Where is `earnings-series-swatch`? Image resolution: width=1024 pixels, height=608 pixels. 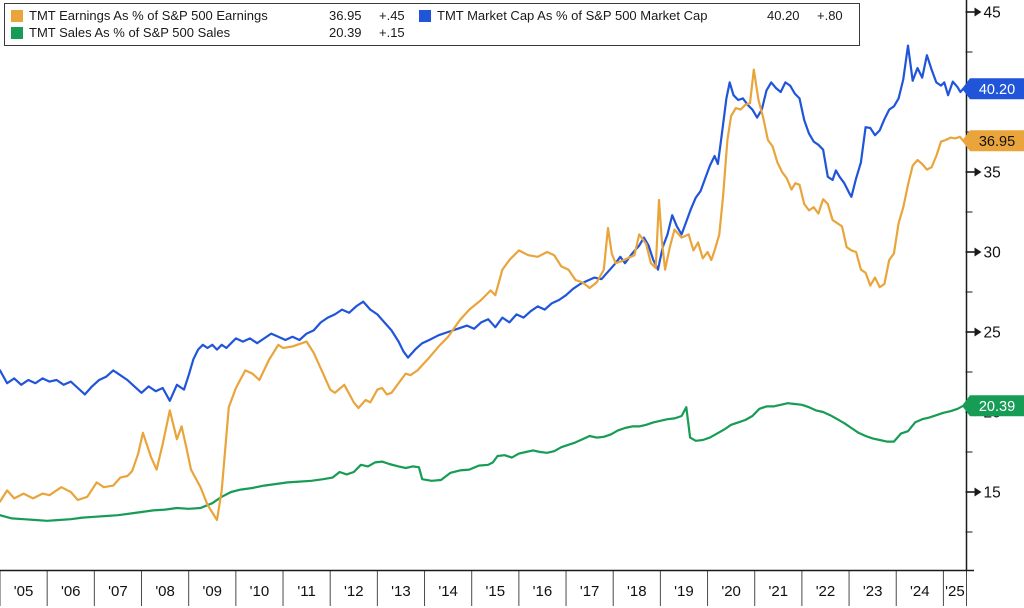
earnings-series-swatch is located at coordinates (17, 15).